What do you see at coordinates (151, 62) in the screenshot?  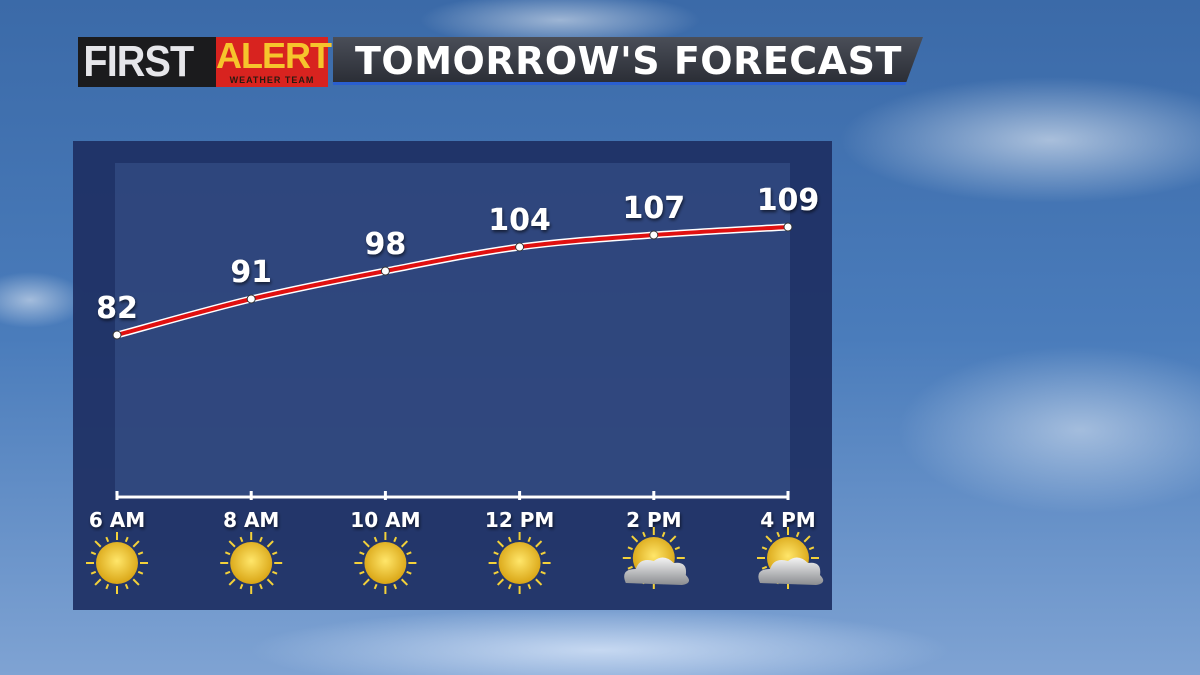 I see `brand-first: FIRST` at bounding box center [151, 62].